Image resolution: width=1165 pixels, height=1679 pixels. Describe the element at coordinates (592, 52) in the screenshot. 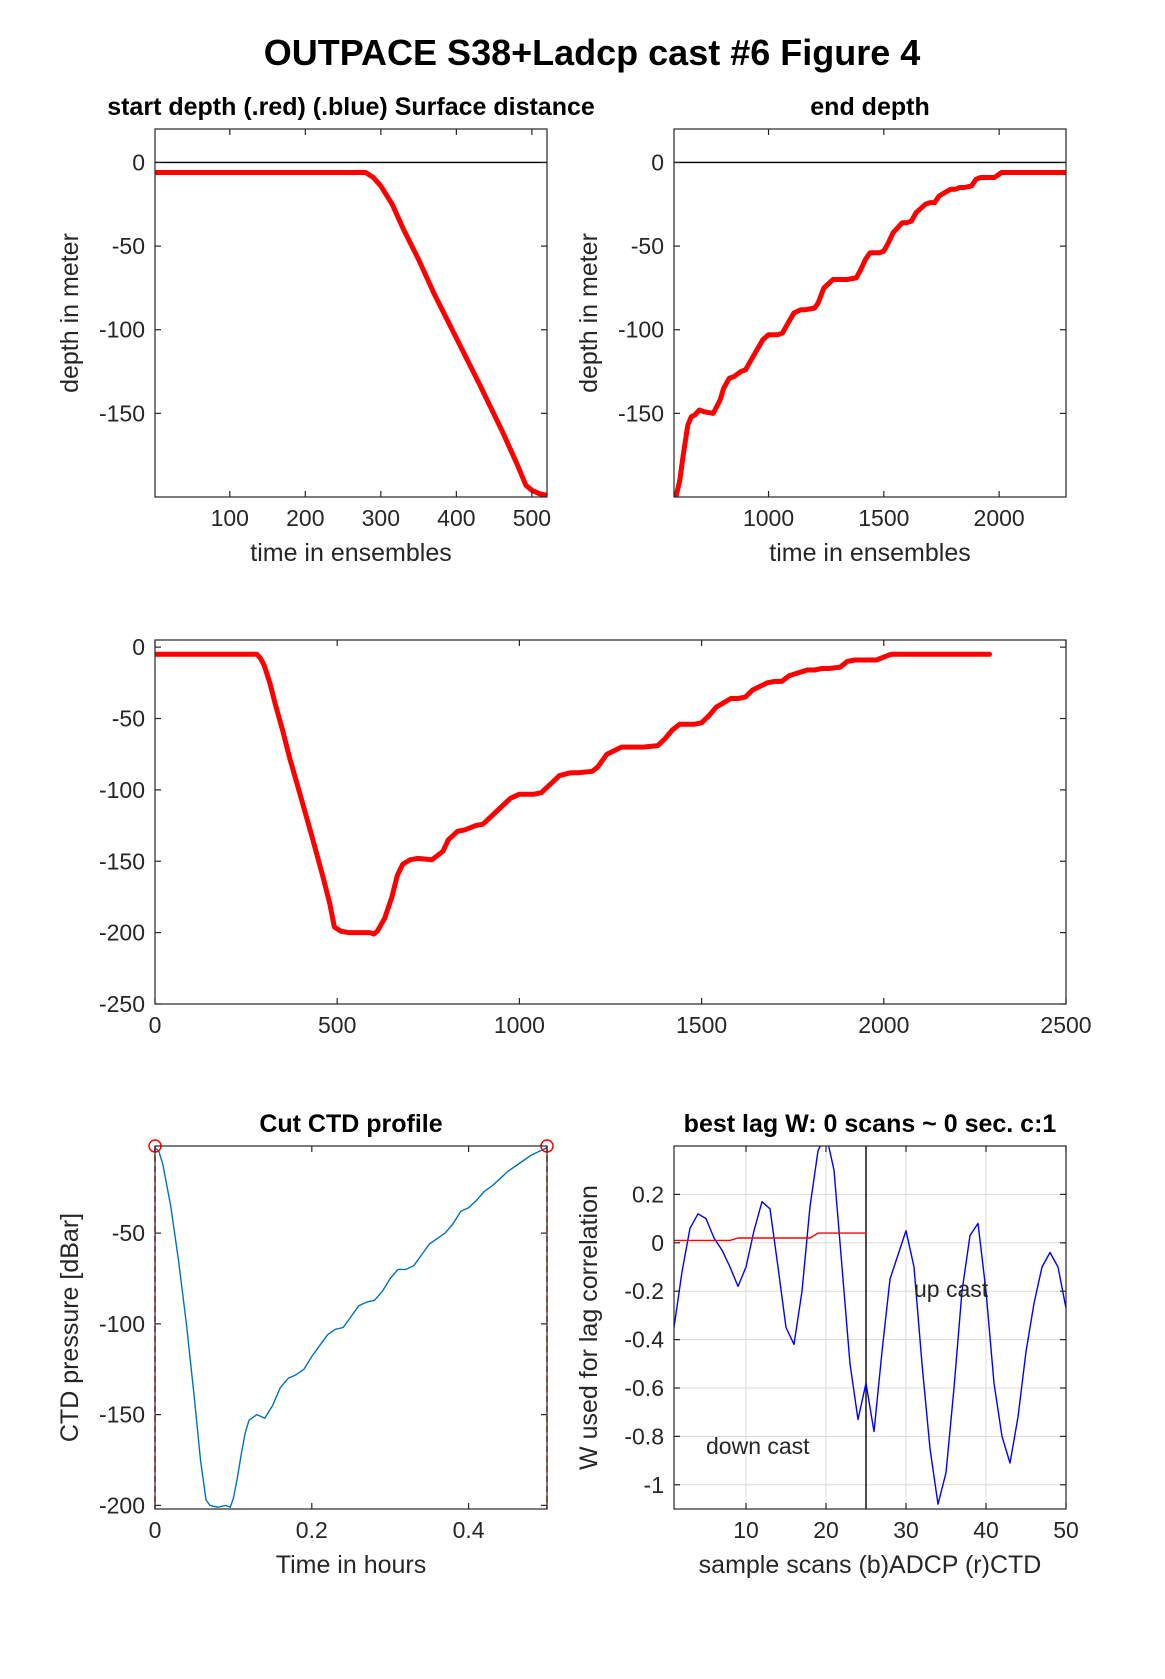

I see `figure-title: OUTPACE S38+Ladcp cast #6 Figure 4` at that location.